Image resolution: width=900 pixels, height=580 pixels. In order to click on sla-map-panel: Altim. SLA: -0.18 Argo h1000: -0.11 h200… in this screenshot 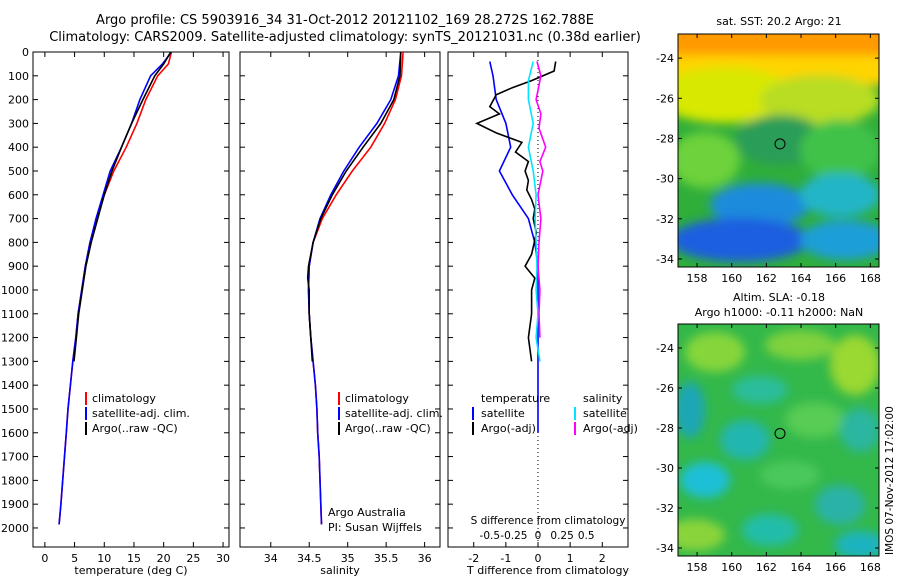, I will do `click(768, 432)`.